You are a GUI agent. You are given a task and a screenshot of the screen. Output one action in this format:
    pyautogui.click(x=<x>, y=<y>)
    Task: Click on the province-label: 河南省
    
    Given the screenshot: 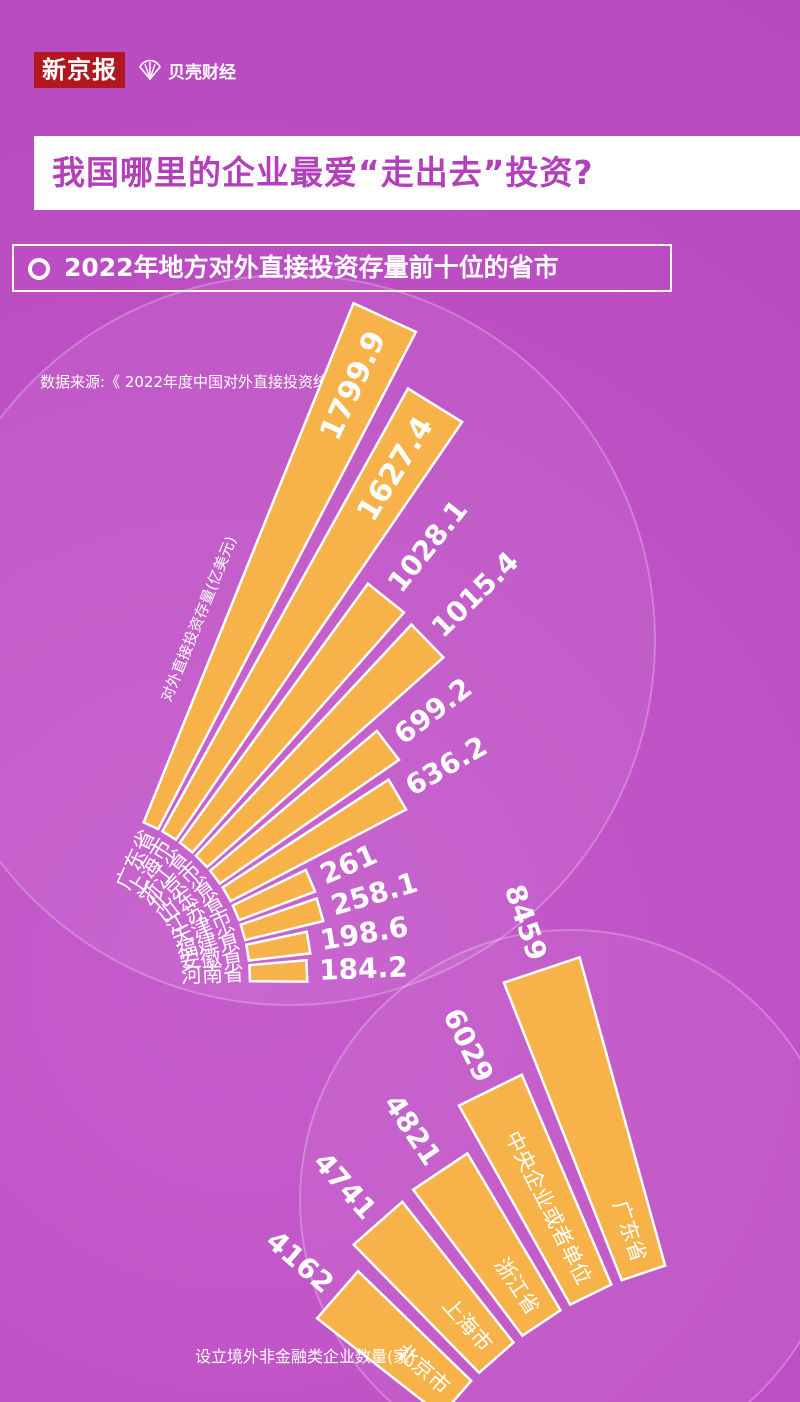 What is the action you would take?
    pyautogui.click(x=212, y=974)
    